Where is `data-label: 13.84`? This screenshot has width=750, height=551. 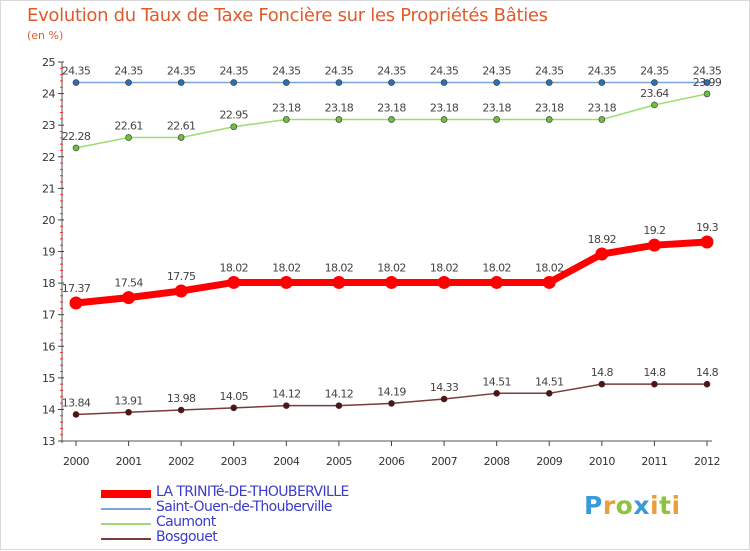
data-label: 13.84 is located at coordinates (76, 402).